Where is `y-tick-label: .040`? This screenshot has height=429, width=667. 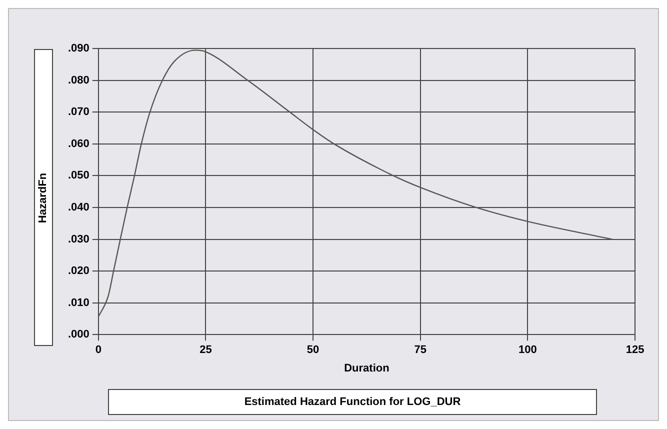
y-tick-label: .040 is located at coordinates (79, 208).